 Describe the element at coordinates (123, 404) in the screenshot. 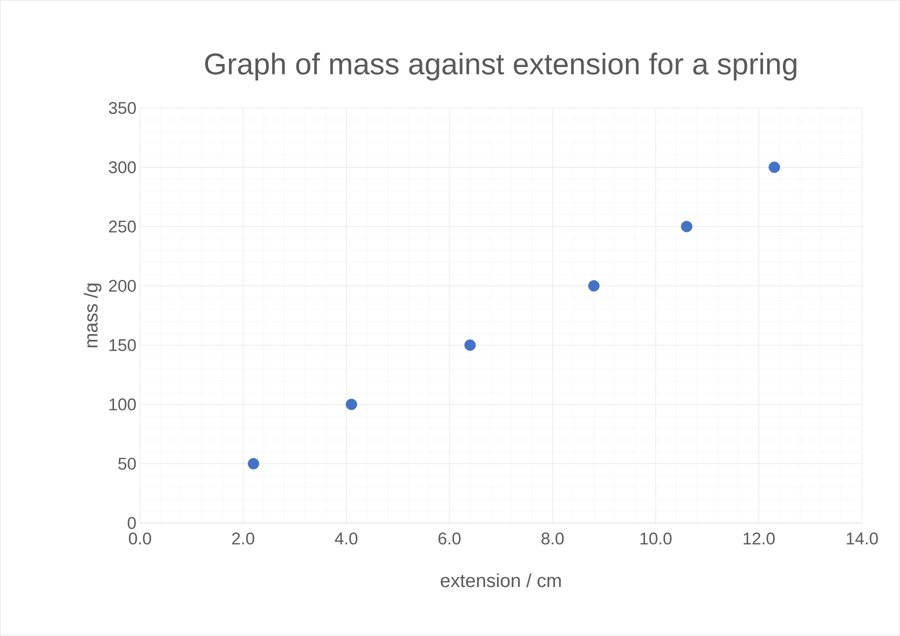

I see `y-tick-label: 100` at that location.